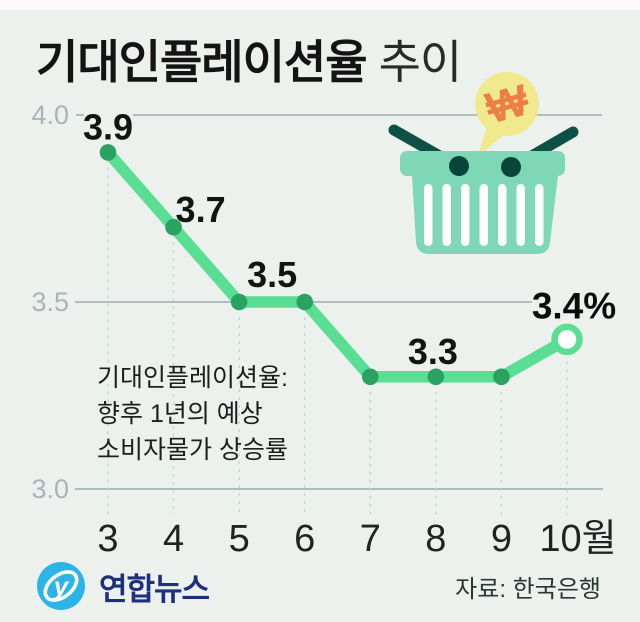 The image size is (640, 622). What do you see at coordinates (50, 489) in the screenshot?
I see `y-axis-tick-label: 3.0` at bounding box center [50, 489].